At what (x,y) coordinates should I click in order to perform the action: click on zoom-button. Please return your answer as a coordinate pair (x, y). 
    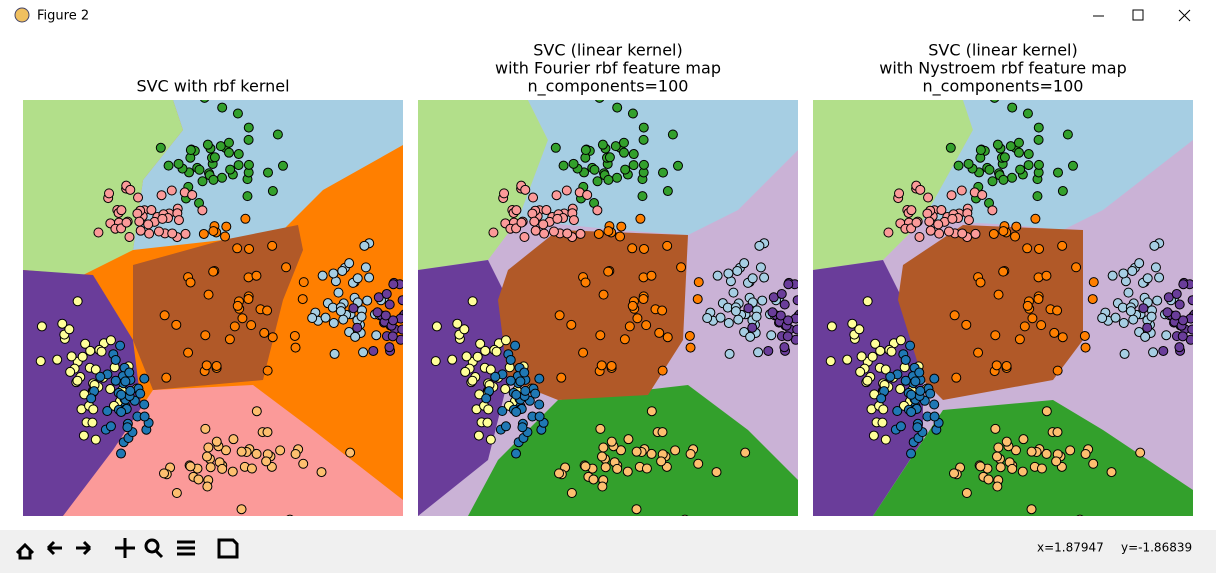
    Looking at the image, I should click on (156, 548).